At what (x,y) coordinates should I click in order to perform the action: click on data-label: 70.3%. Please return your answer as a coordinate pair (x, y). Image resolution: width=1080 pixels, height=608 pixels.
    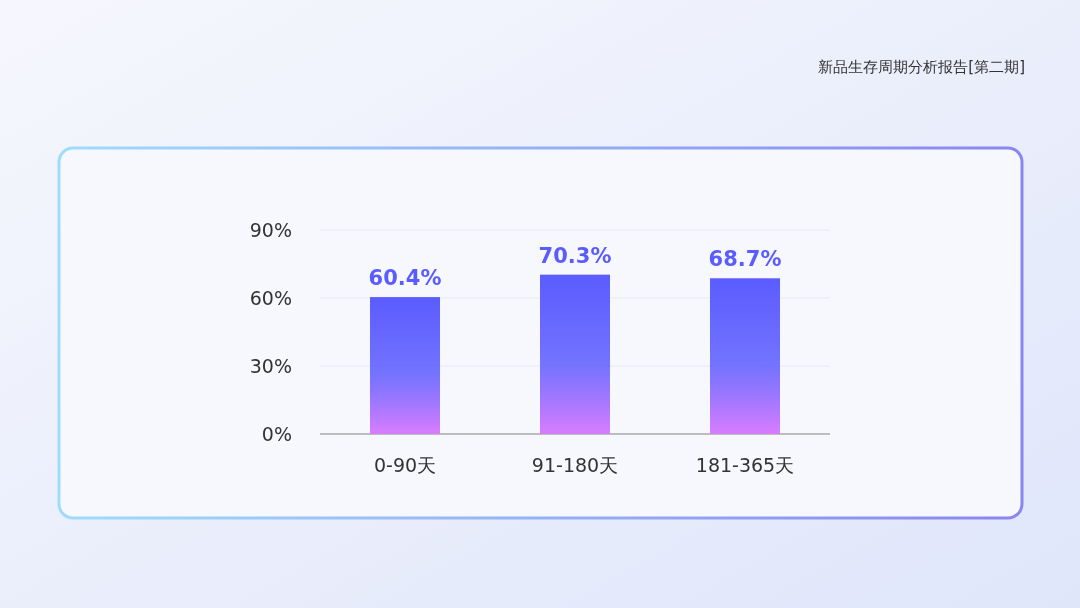
    Looking at the image, I should click on (575, 255).